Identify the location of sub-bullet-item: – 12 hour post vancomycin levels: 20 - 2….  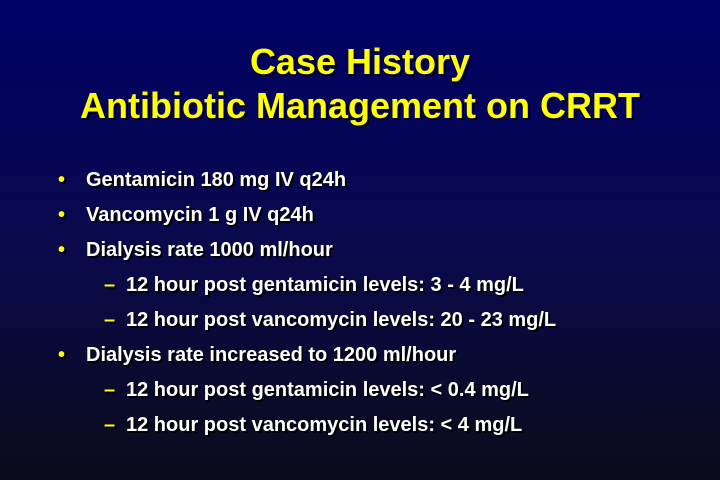
(378, 320).